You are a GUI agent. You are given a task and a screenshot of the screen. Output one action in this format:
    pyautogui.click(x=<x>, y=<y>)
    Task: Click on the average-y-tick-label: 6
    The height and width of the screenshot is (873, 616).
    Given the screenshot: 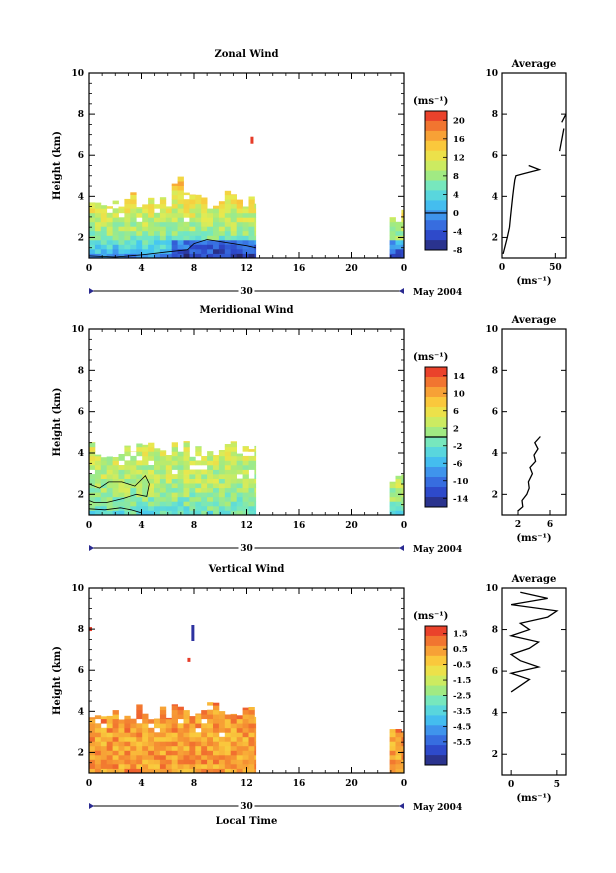 What is the action you would take?
    pyautogui.click(x=495, y=672)
    